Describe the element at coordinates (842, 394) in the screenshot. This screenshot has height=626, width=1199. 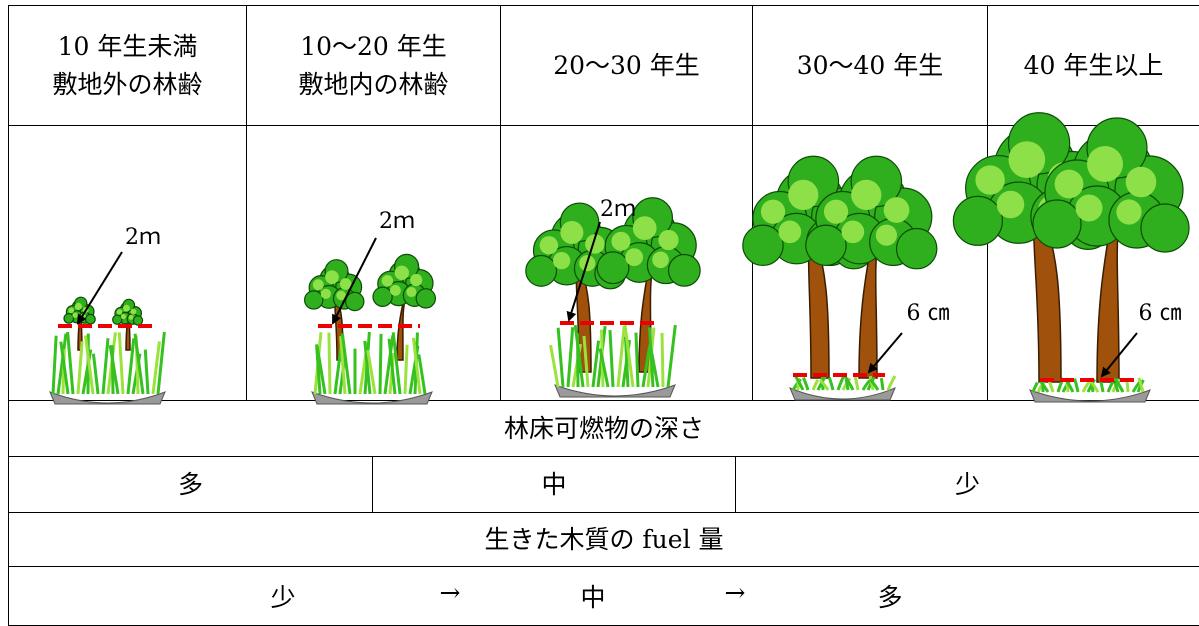
I see `rock` at that location.